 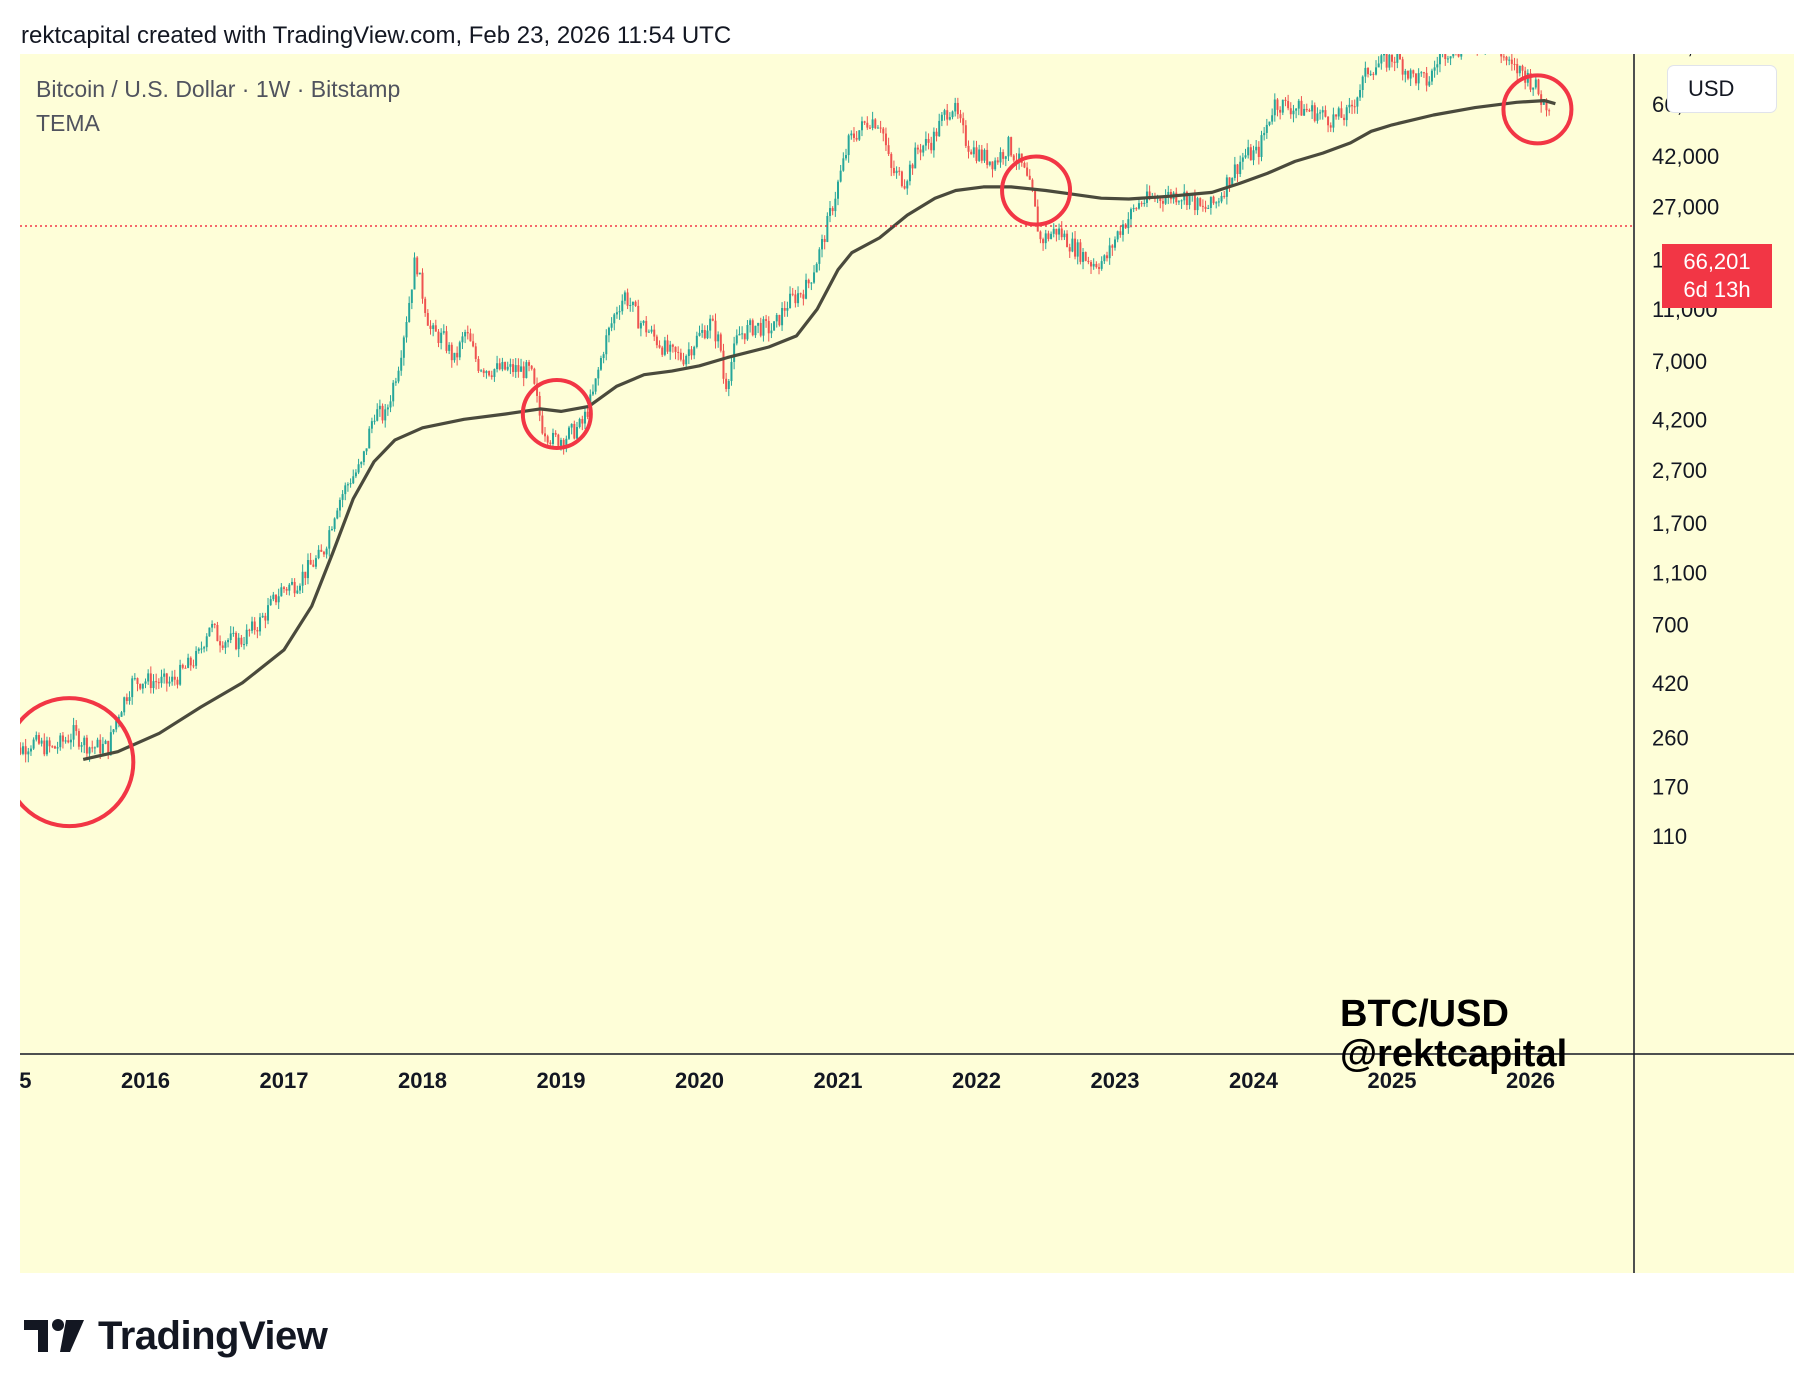 I want to click on tradingview-wordmark: TradingView, so click(x=213, y=1335).